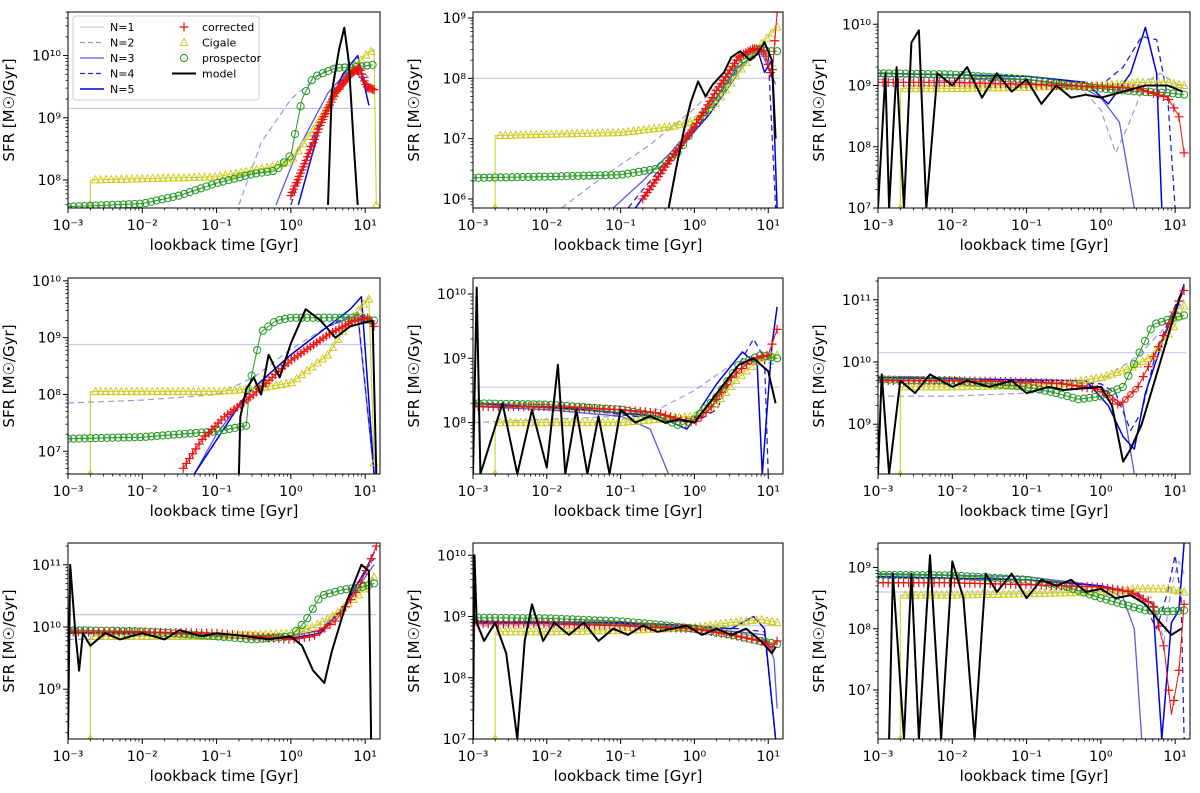 Image resolution: width=1200 pixels, height=793 pixels. I want to click on markers-corrected, so click(332, 132).